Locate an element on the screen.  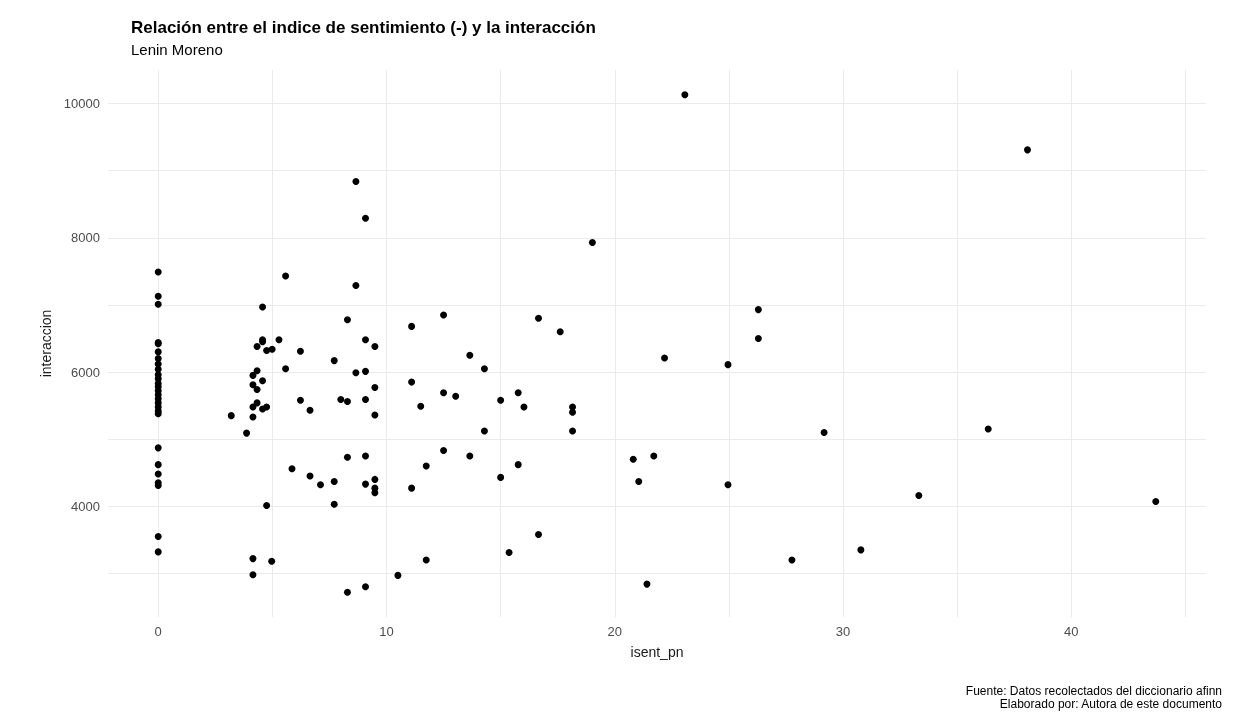
x-tick-label: 0 is located at coordinates (158, 631).